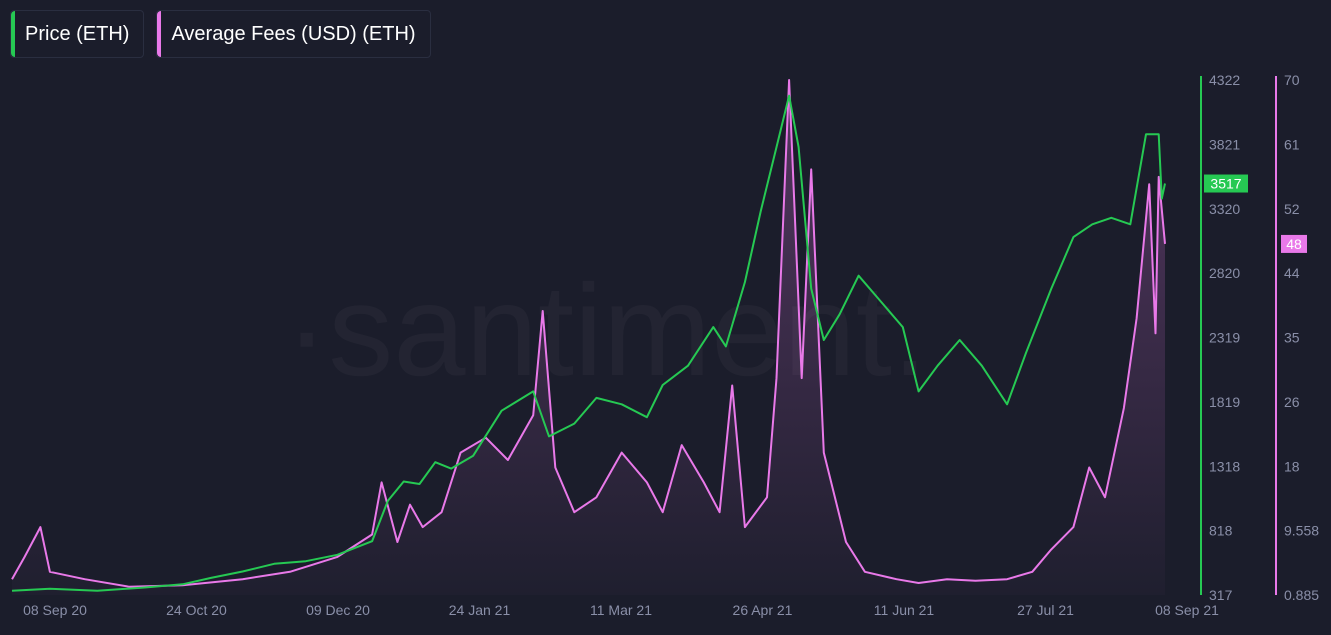 The image size is (1331, 635). I want to click on legend-label-price: Price (ETH), so click(77, 33).